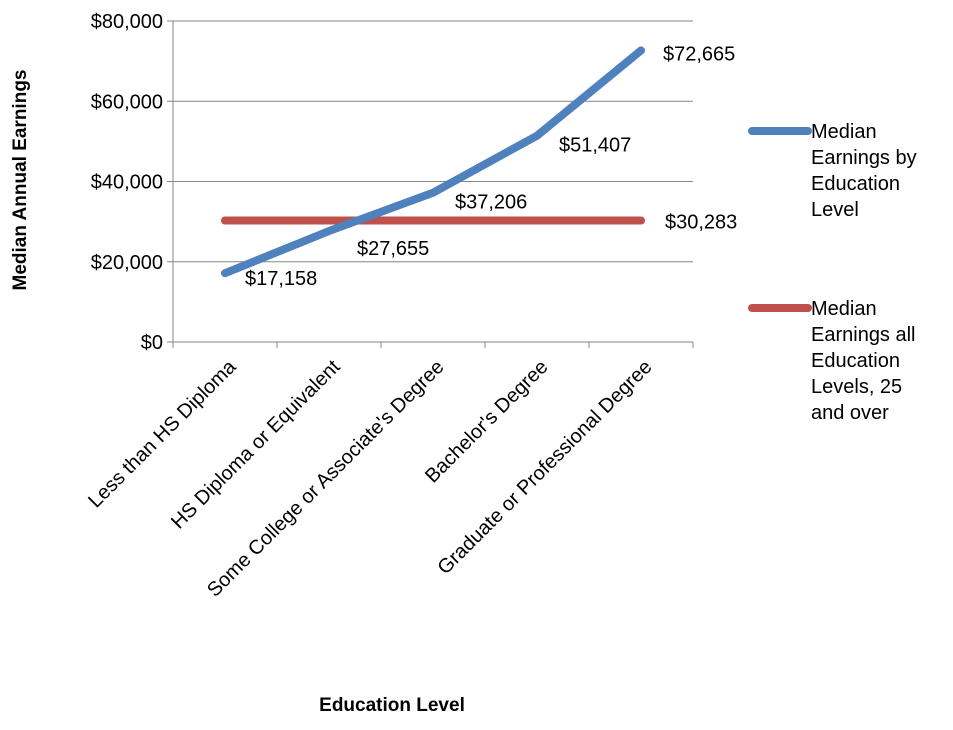  I want to click on y-tick-label: $0, so click(152, 343).